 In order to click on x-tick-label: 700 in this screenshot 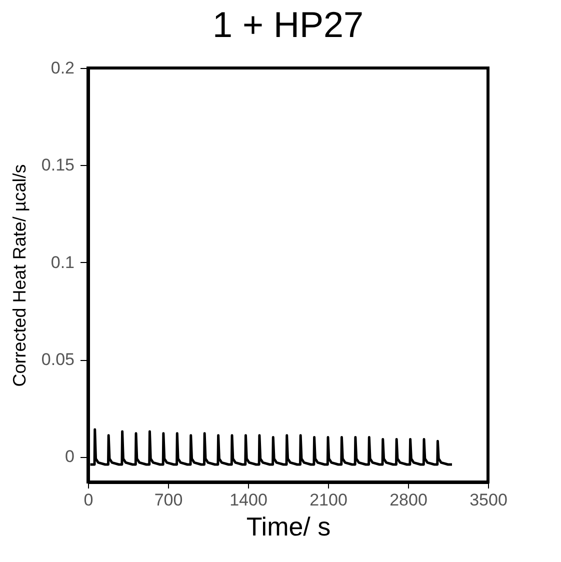, I will do `click(168, 500)`.